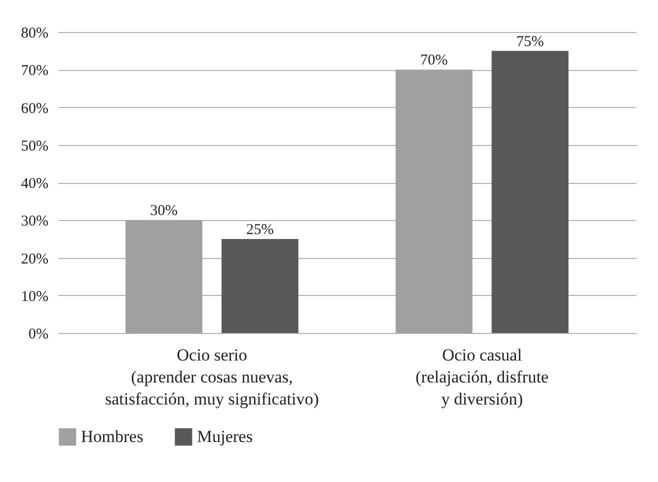 The image size is (658, 482). What do you see at coordinates (34, 34) in the screenshot?
I see `y-tick-label: 80%` at bounding box center [34, 34].